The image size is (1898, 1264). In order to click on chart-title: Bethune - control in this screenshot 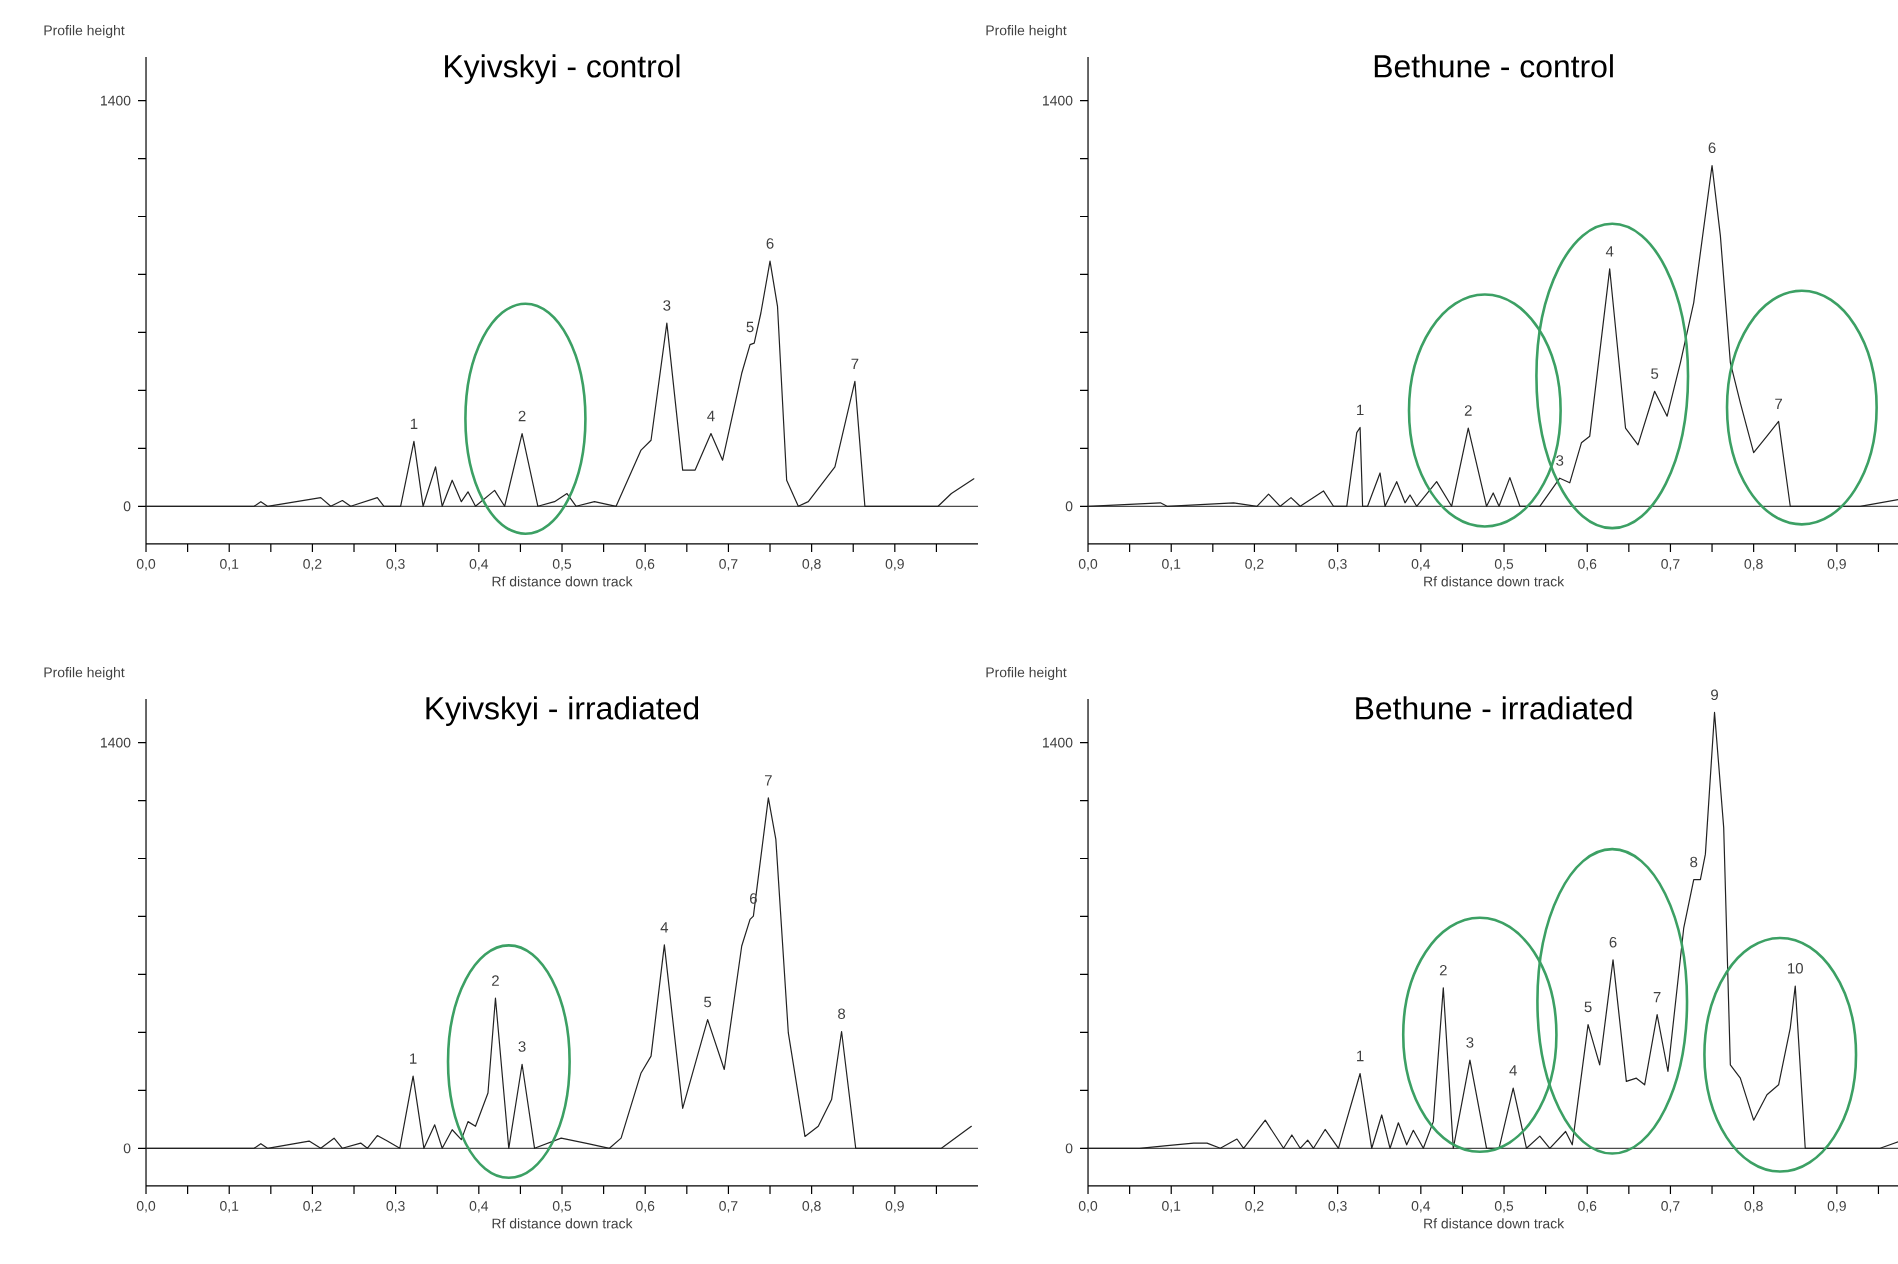, I will do `click(1493, 66)`.